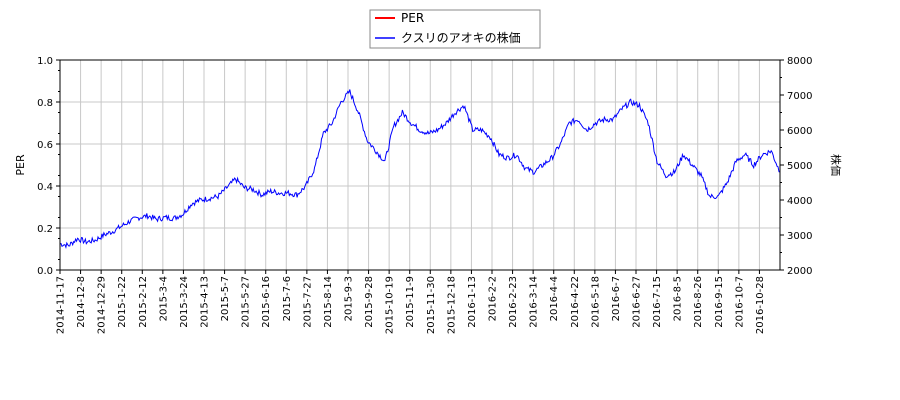 The height and width of the screenshot is (400, 900). I want to click on x-tick-label: 2015-9-3, so click(349, 298).